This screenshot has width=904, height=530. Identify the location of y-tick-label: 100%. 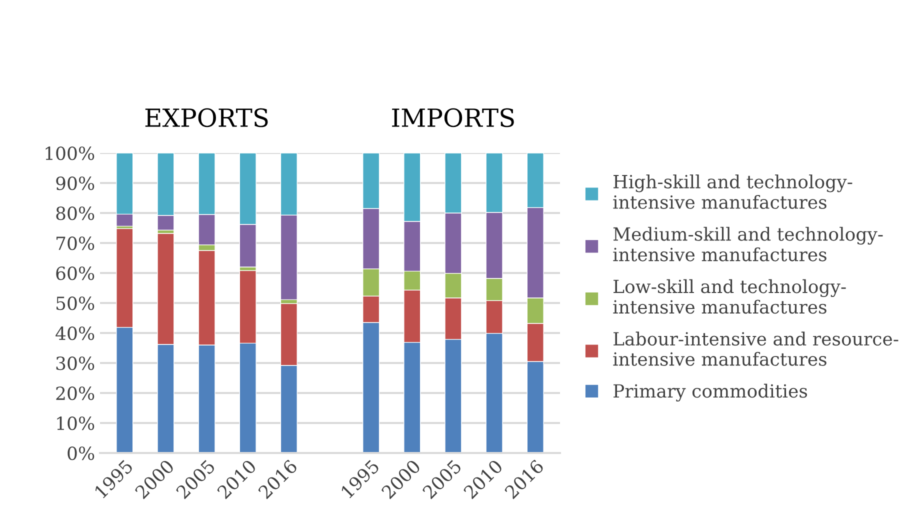
(70, 153).